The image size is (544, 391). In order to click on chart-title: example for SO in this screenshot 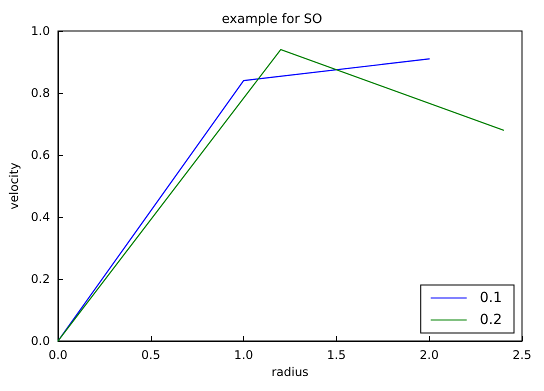, I will do `click(272, 19)`.